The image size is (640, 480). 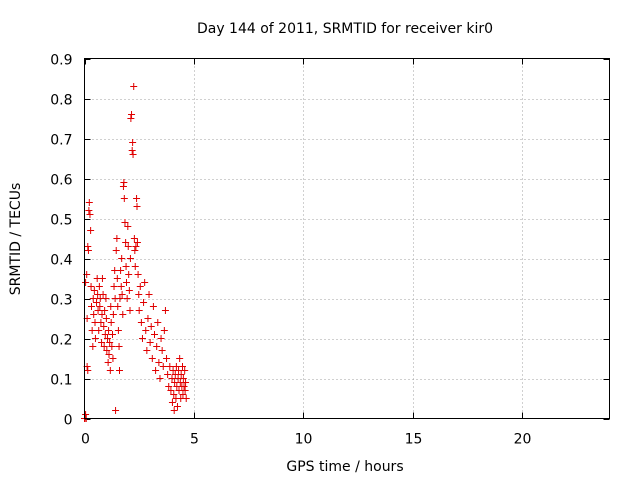 What do you see at coordinates (523, 440) in the screenshot?
I see `x-tick-label: 20` at bounding box center [523, 440].